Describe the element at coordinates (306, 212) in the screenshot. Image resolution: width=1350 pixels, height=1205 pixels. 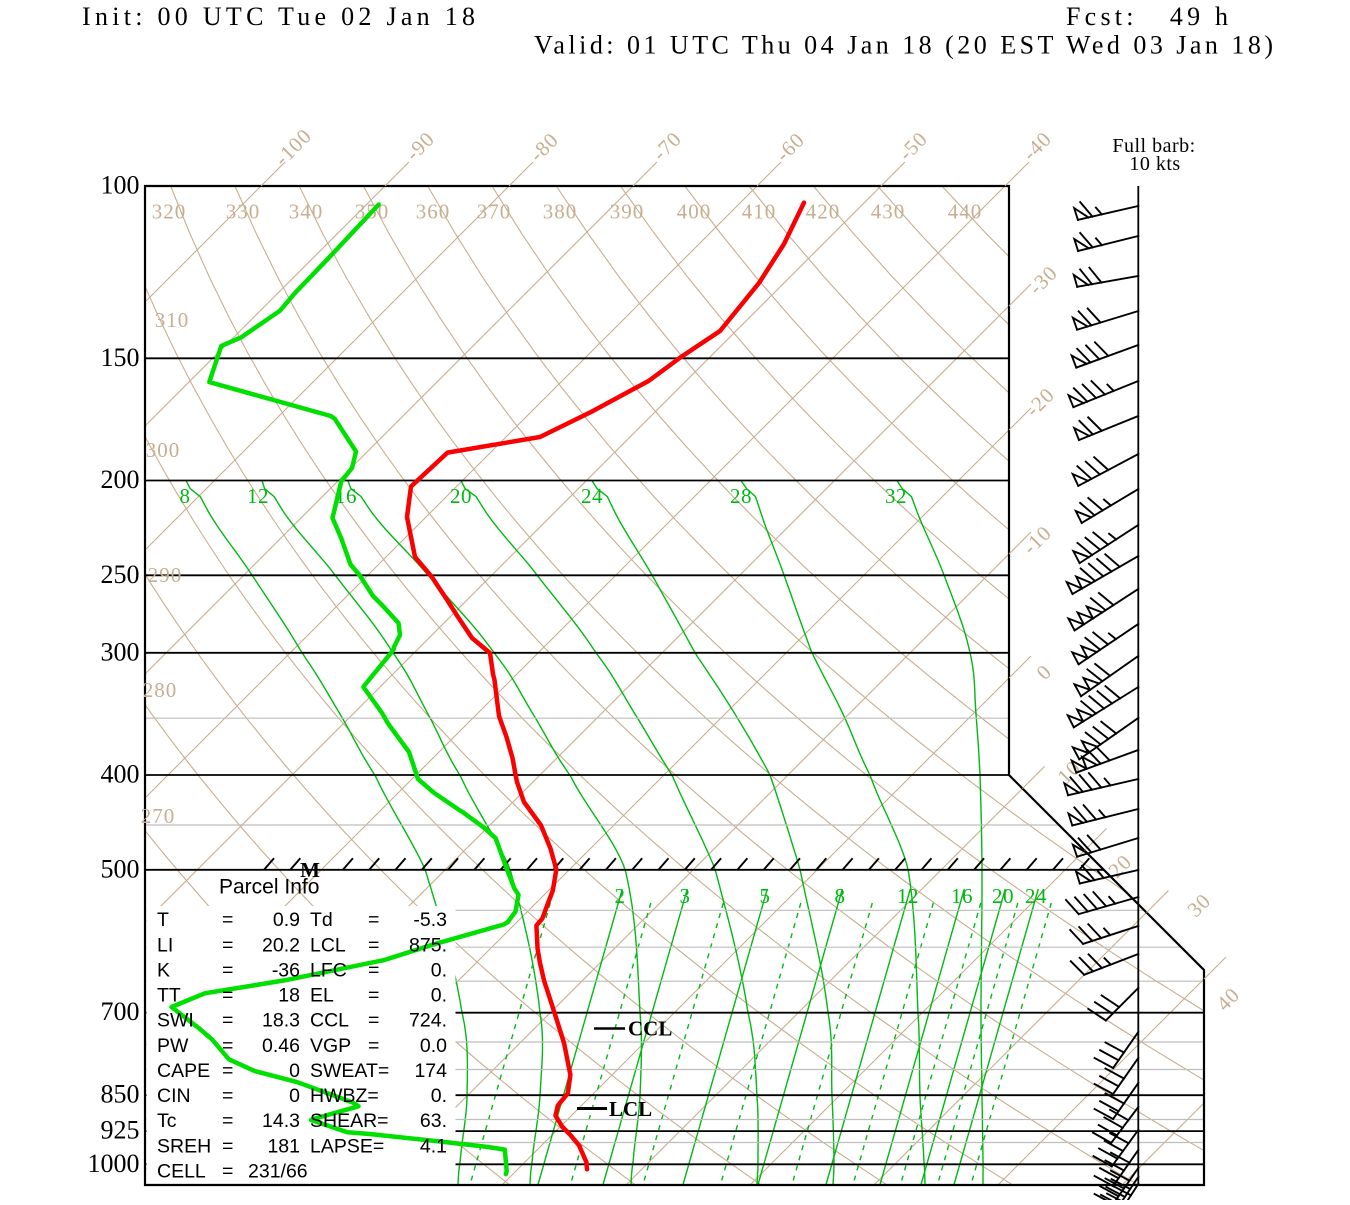
I see `svg-text: 340` at that location.